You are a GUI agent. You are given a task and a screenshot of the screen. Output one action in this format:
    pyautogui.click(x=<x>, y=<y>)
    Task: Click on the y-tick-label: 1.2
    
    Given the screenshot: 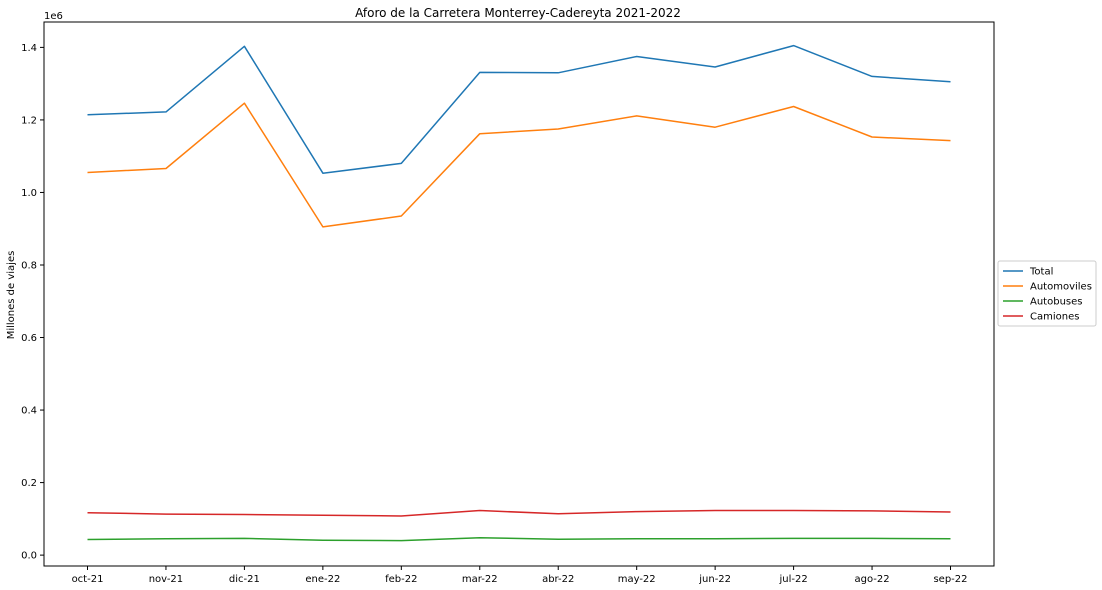 What is the action you would take?
    pyautogui.click(x=29, y=120)
    